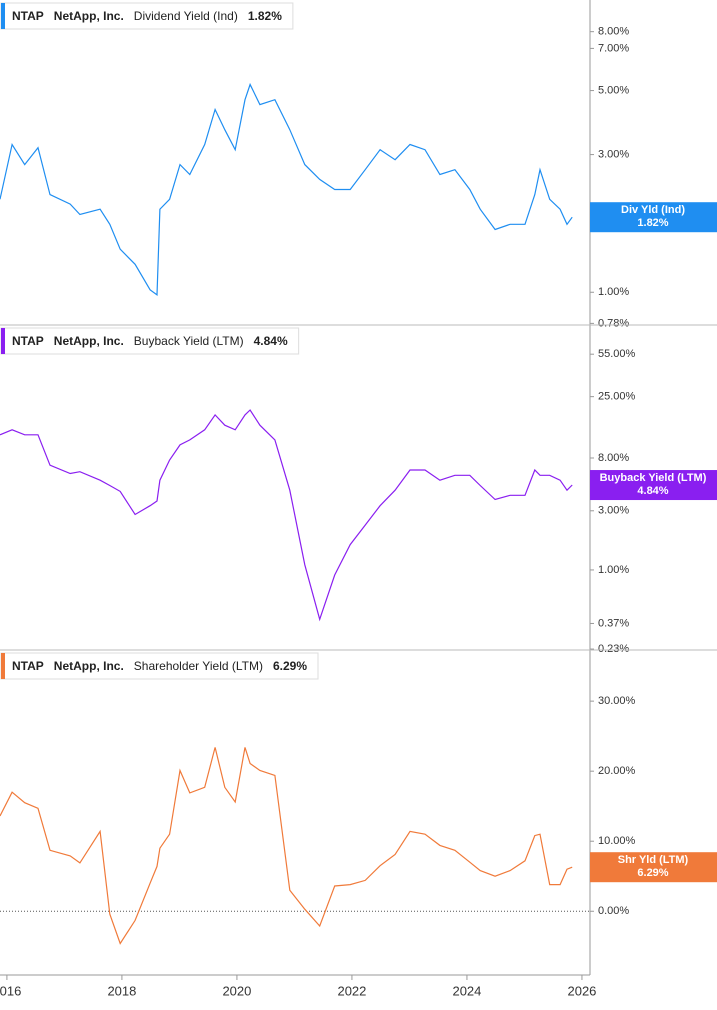 The width and height of the screenshot is (717, 1010). Describe the element at coordinates (236, 990) in the screenshot. I see `x-tick-label: 2020` at that location.